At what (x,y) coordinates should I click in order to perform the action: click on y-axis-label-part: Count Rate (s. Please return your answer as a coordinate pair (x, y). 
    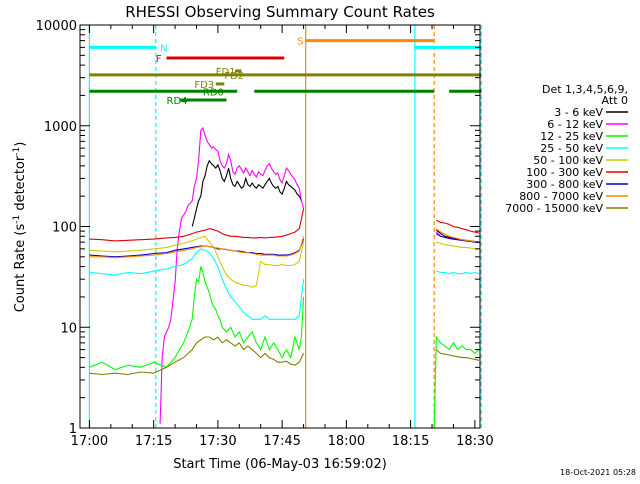
    Looking at the image, I should click on (20, 268).